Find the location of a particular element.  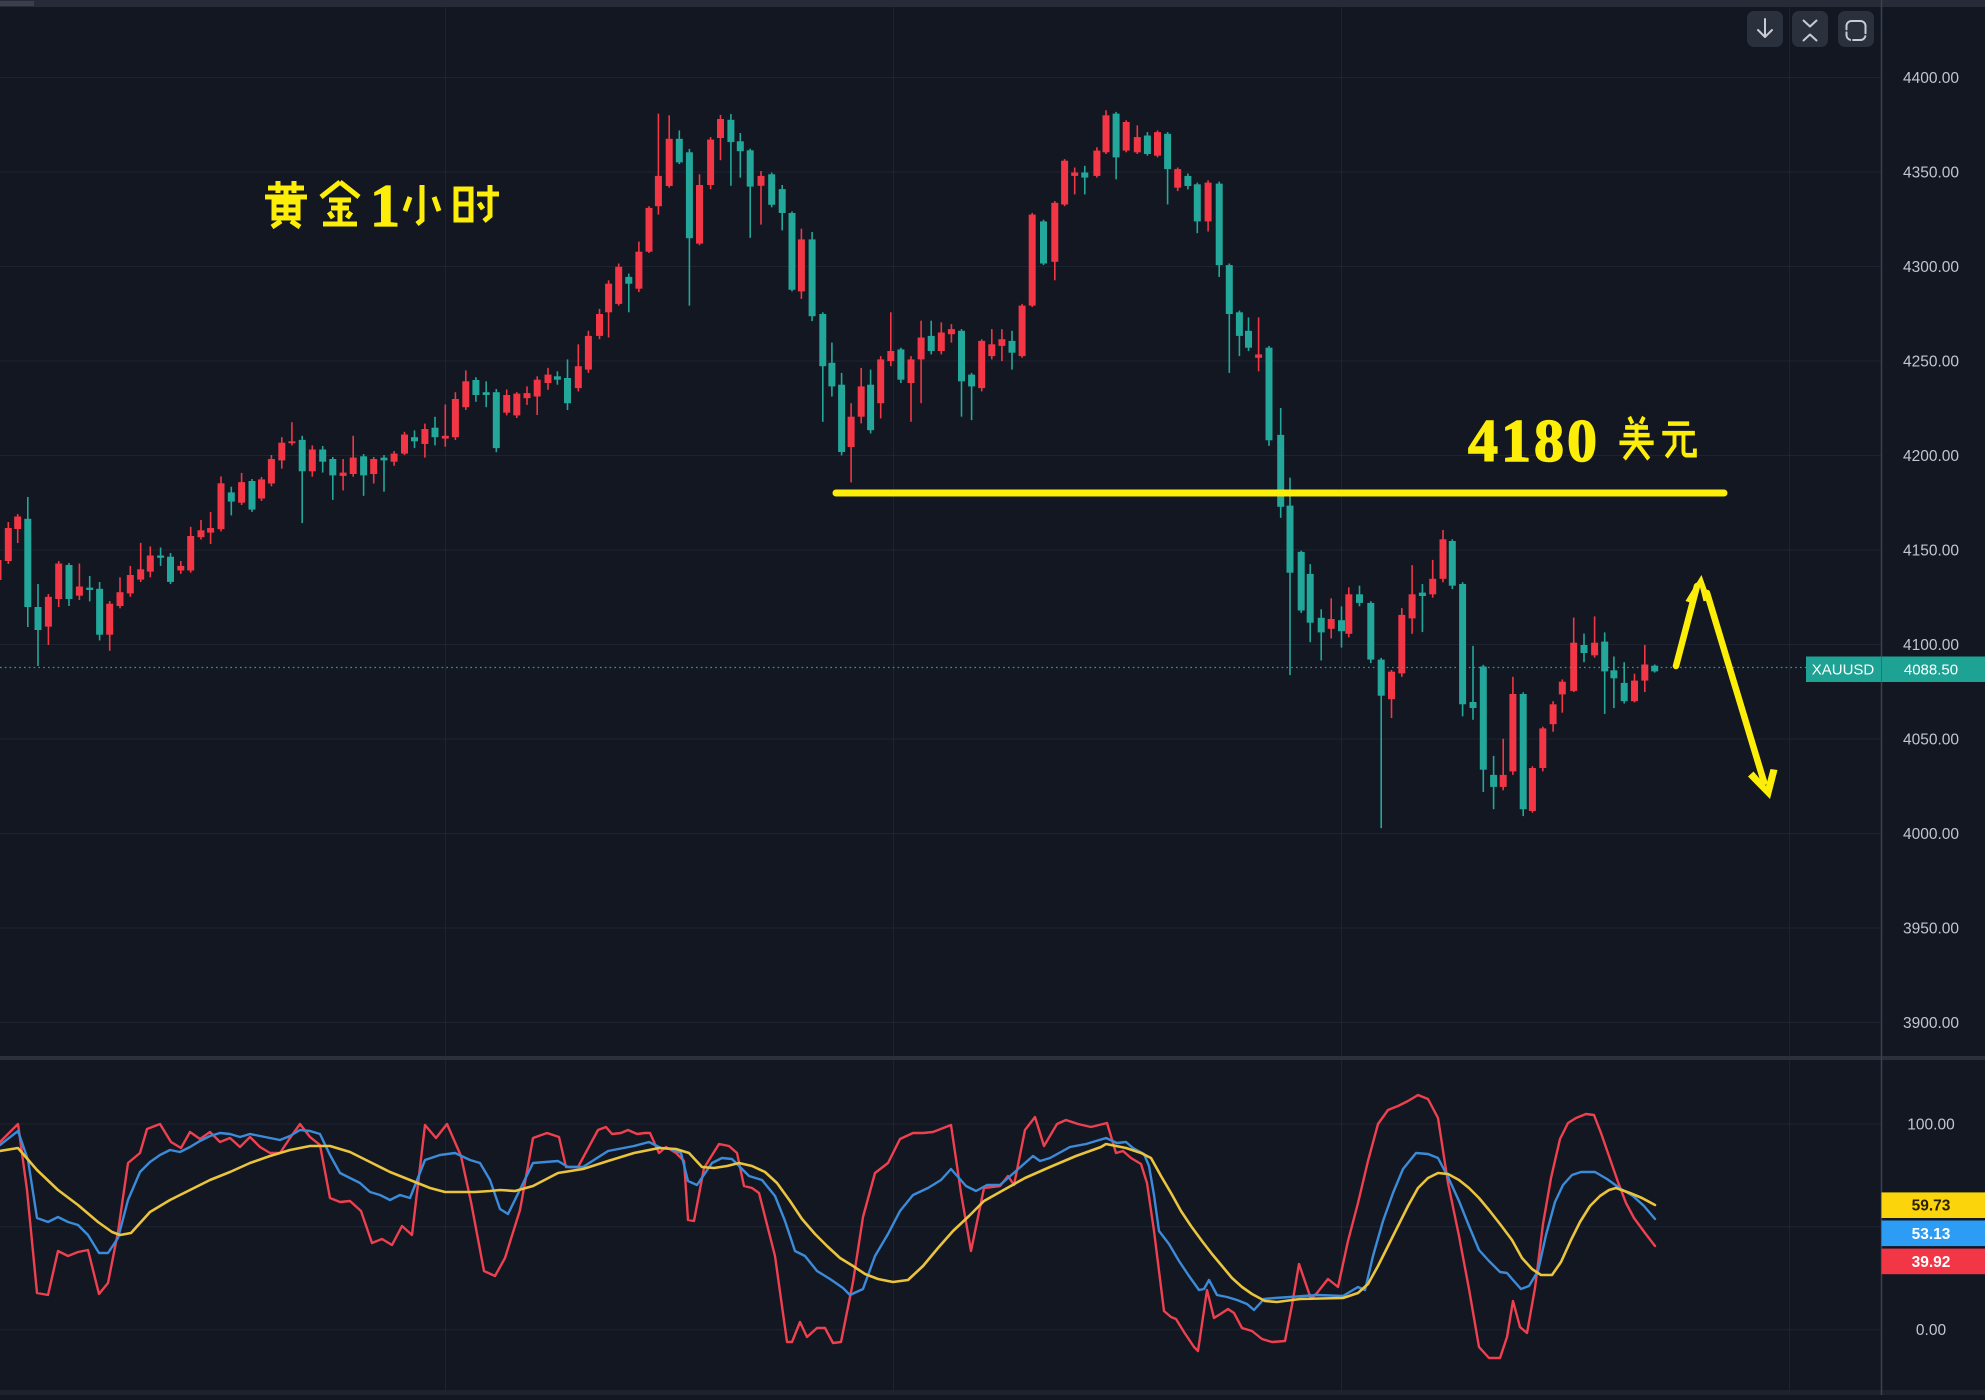

svg-text: 53.13 is located at coordinates (1931, 1234).